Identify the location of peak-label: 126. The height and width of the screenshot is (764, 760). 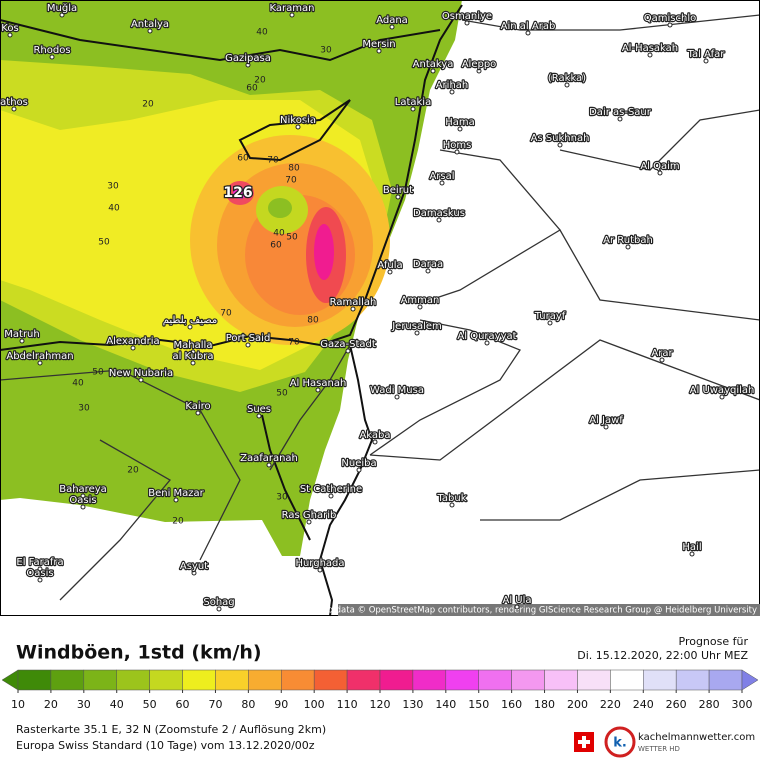
(237, 193).